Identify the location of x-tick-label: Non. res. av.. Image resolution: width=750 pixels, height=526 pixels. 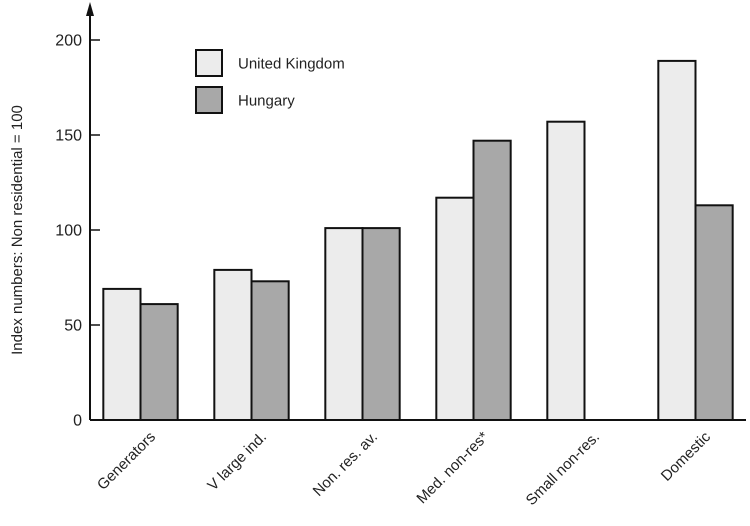
(346, 464).